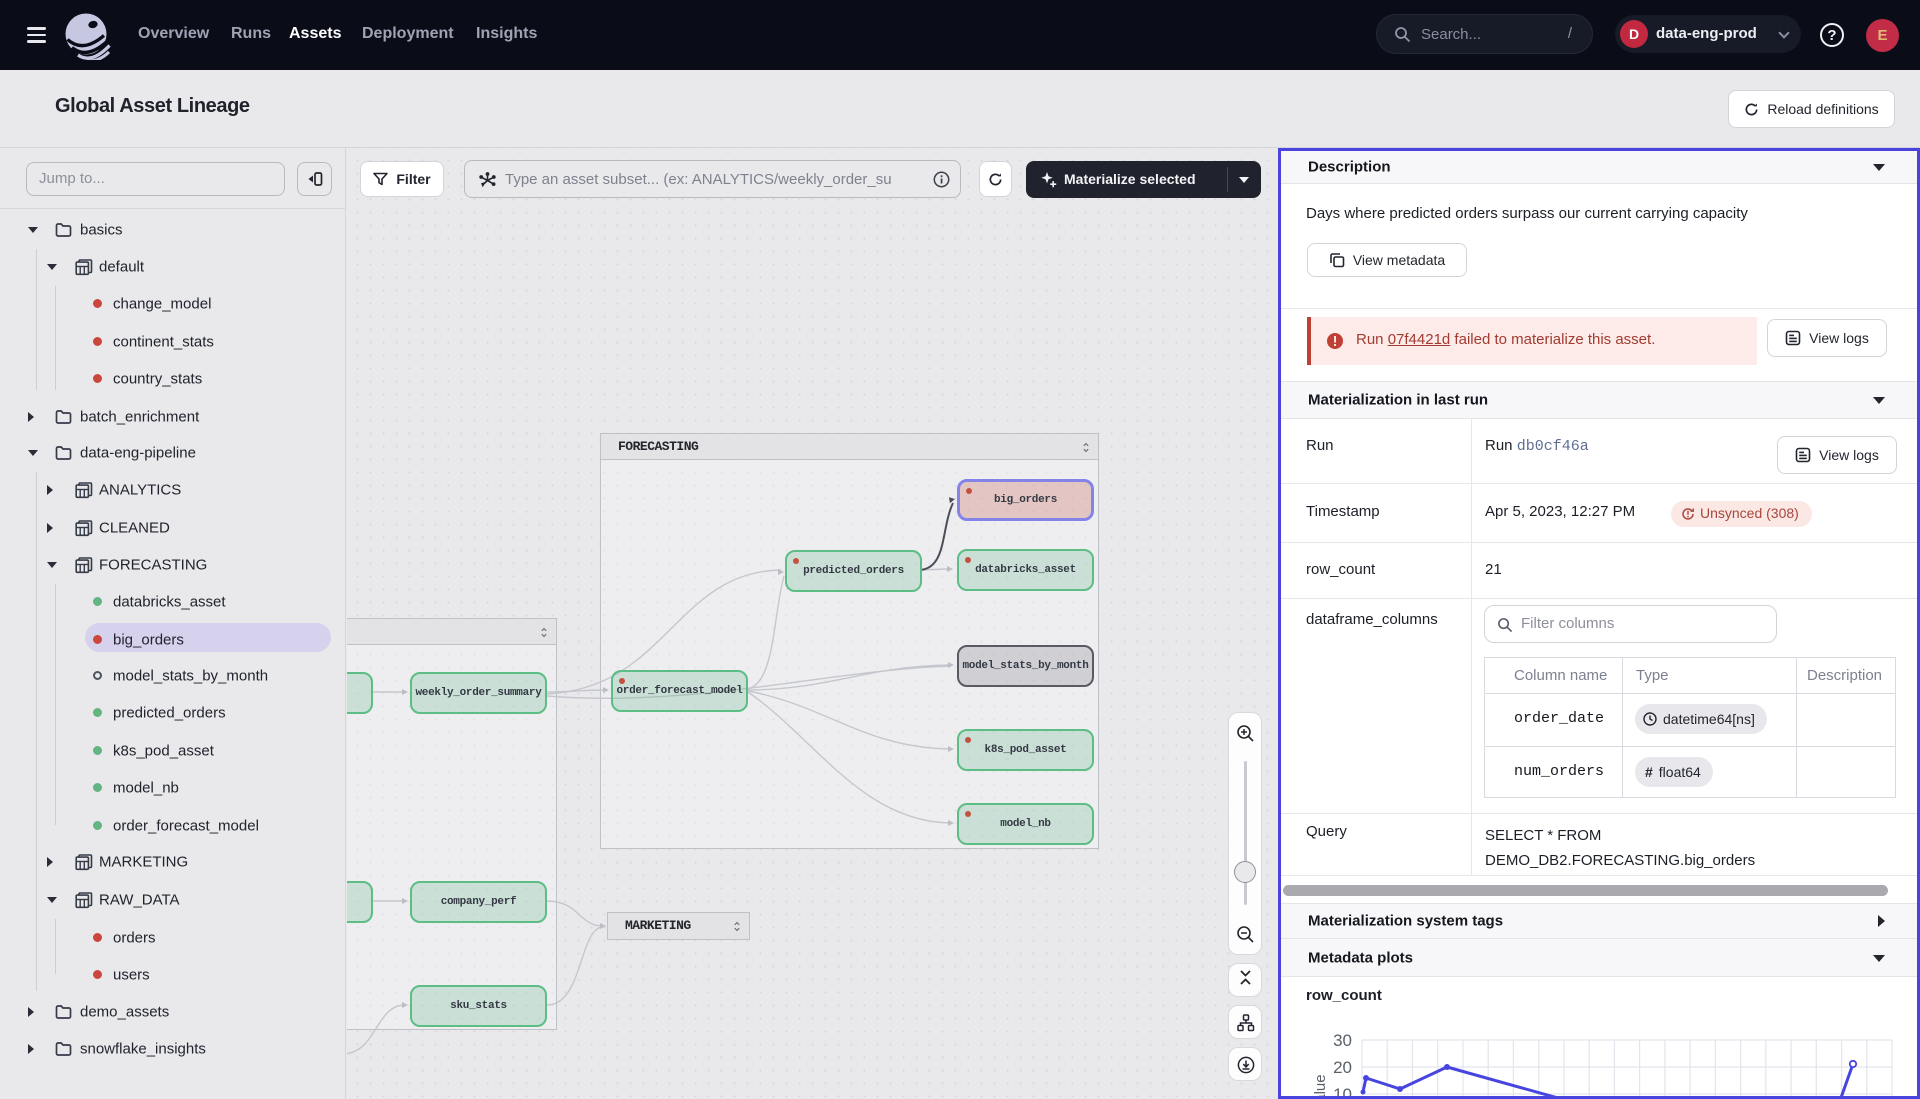 Image resolution: width=1920 pixels, height=1099 pixels. What do you see at coordinates (1342, 1040) in the screenshot?
I see `svg-text: 30` at bounding box center [1342, 1040].